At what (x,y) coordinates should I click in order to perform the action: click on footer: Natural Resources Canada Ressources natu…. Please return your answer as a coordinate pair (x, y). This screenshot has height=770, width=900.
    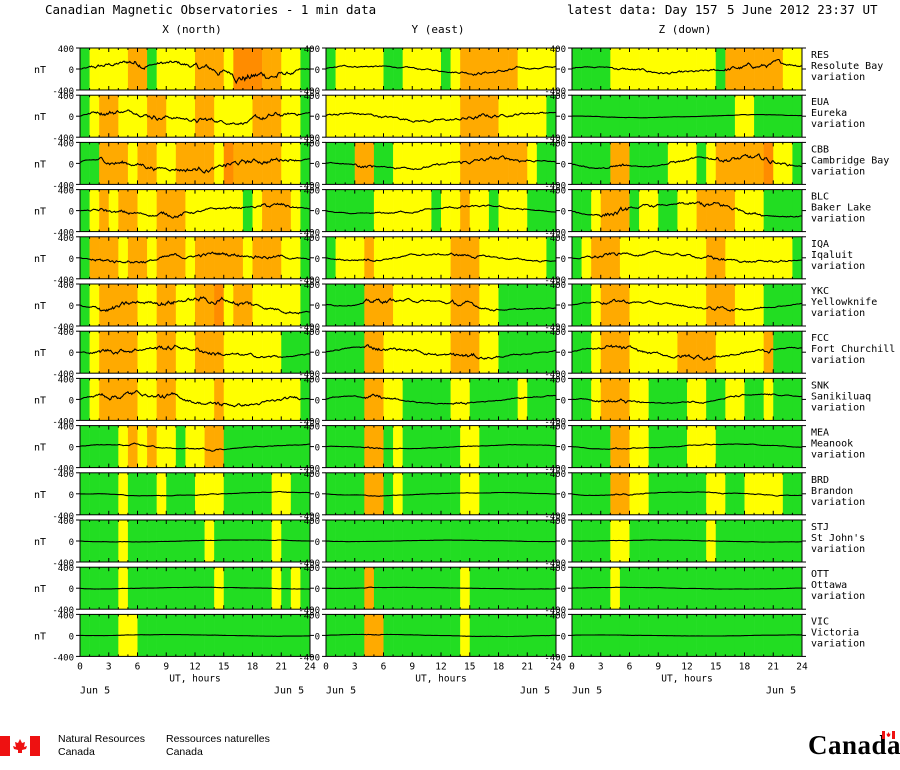
    Looking at the image, I should click on (450, 749).